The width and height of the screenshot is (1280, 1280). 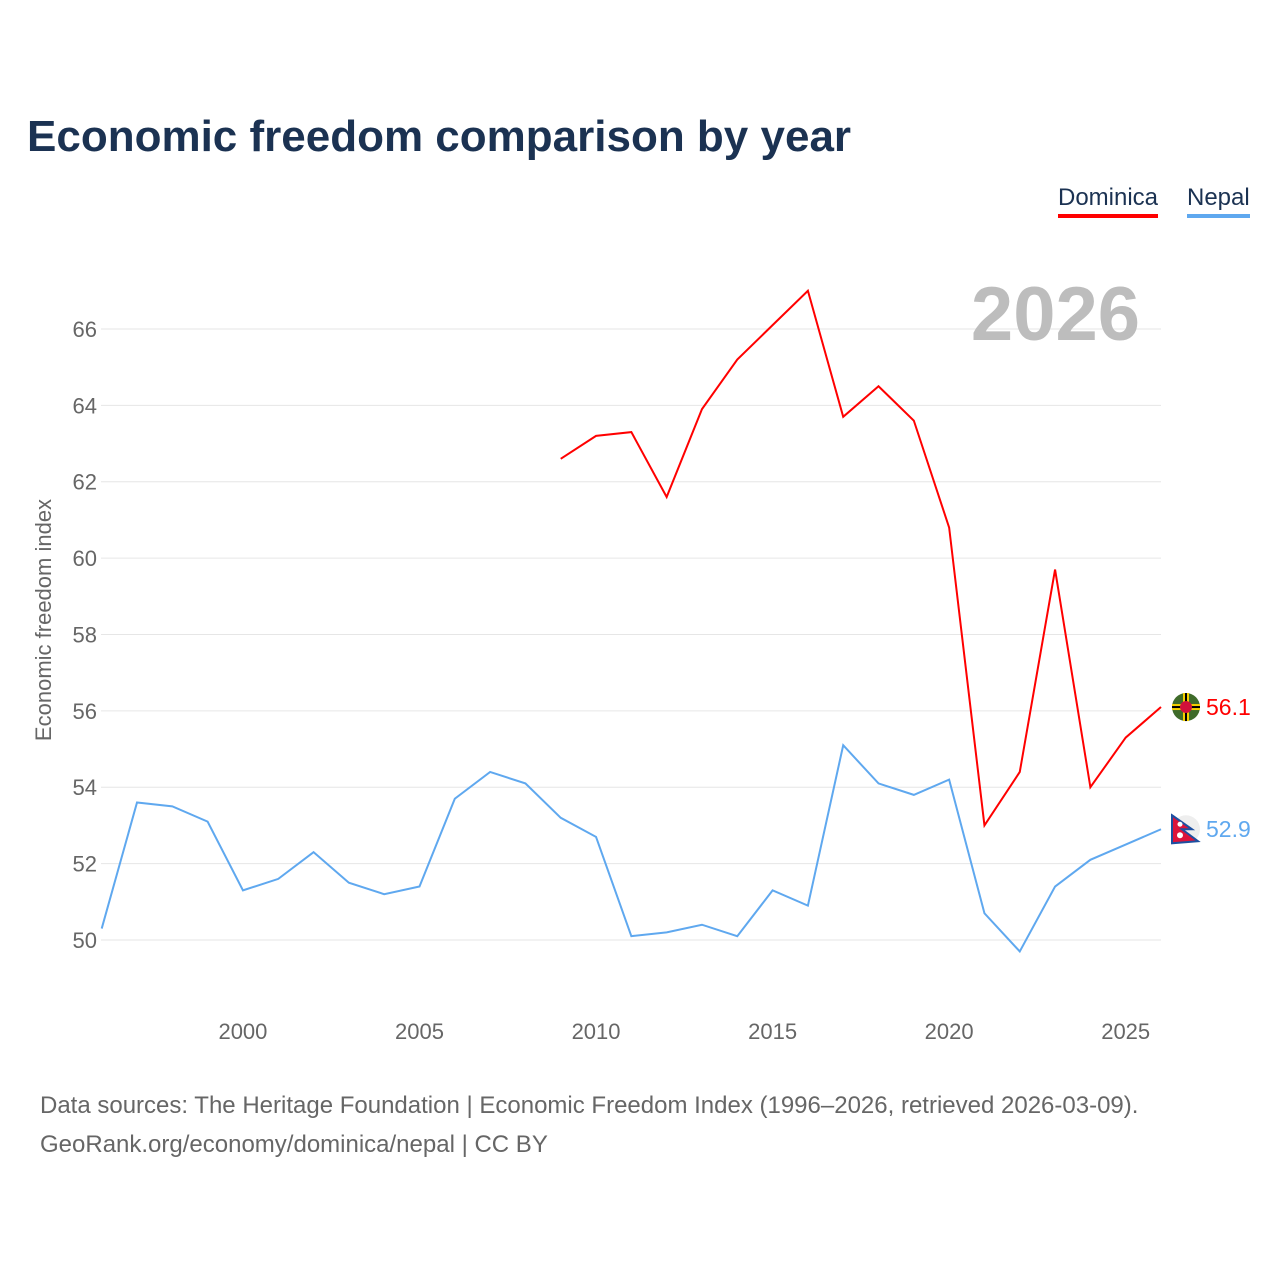 What do you see at coordinates (596, 1031) in the screenshot?
I see `x-tick-label: 2010` at bounding box center [596, 1031].